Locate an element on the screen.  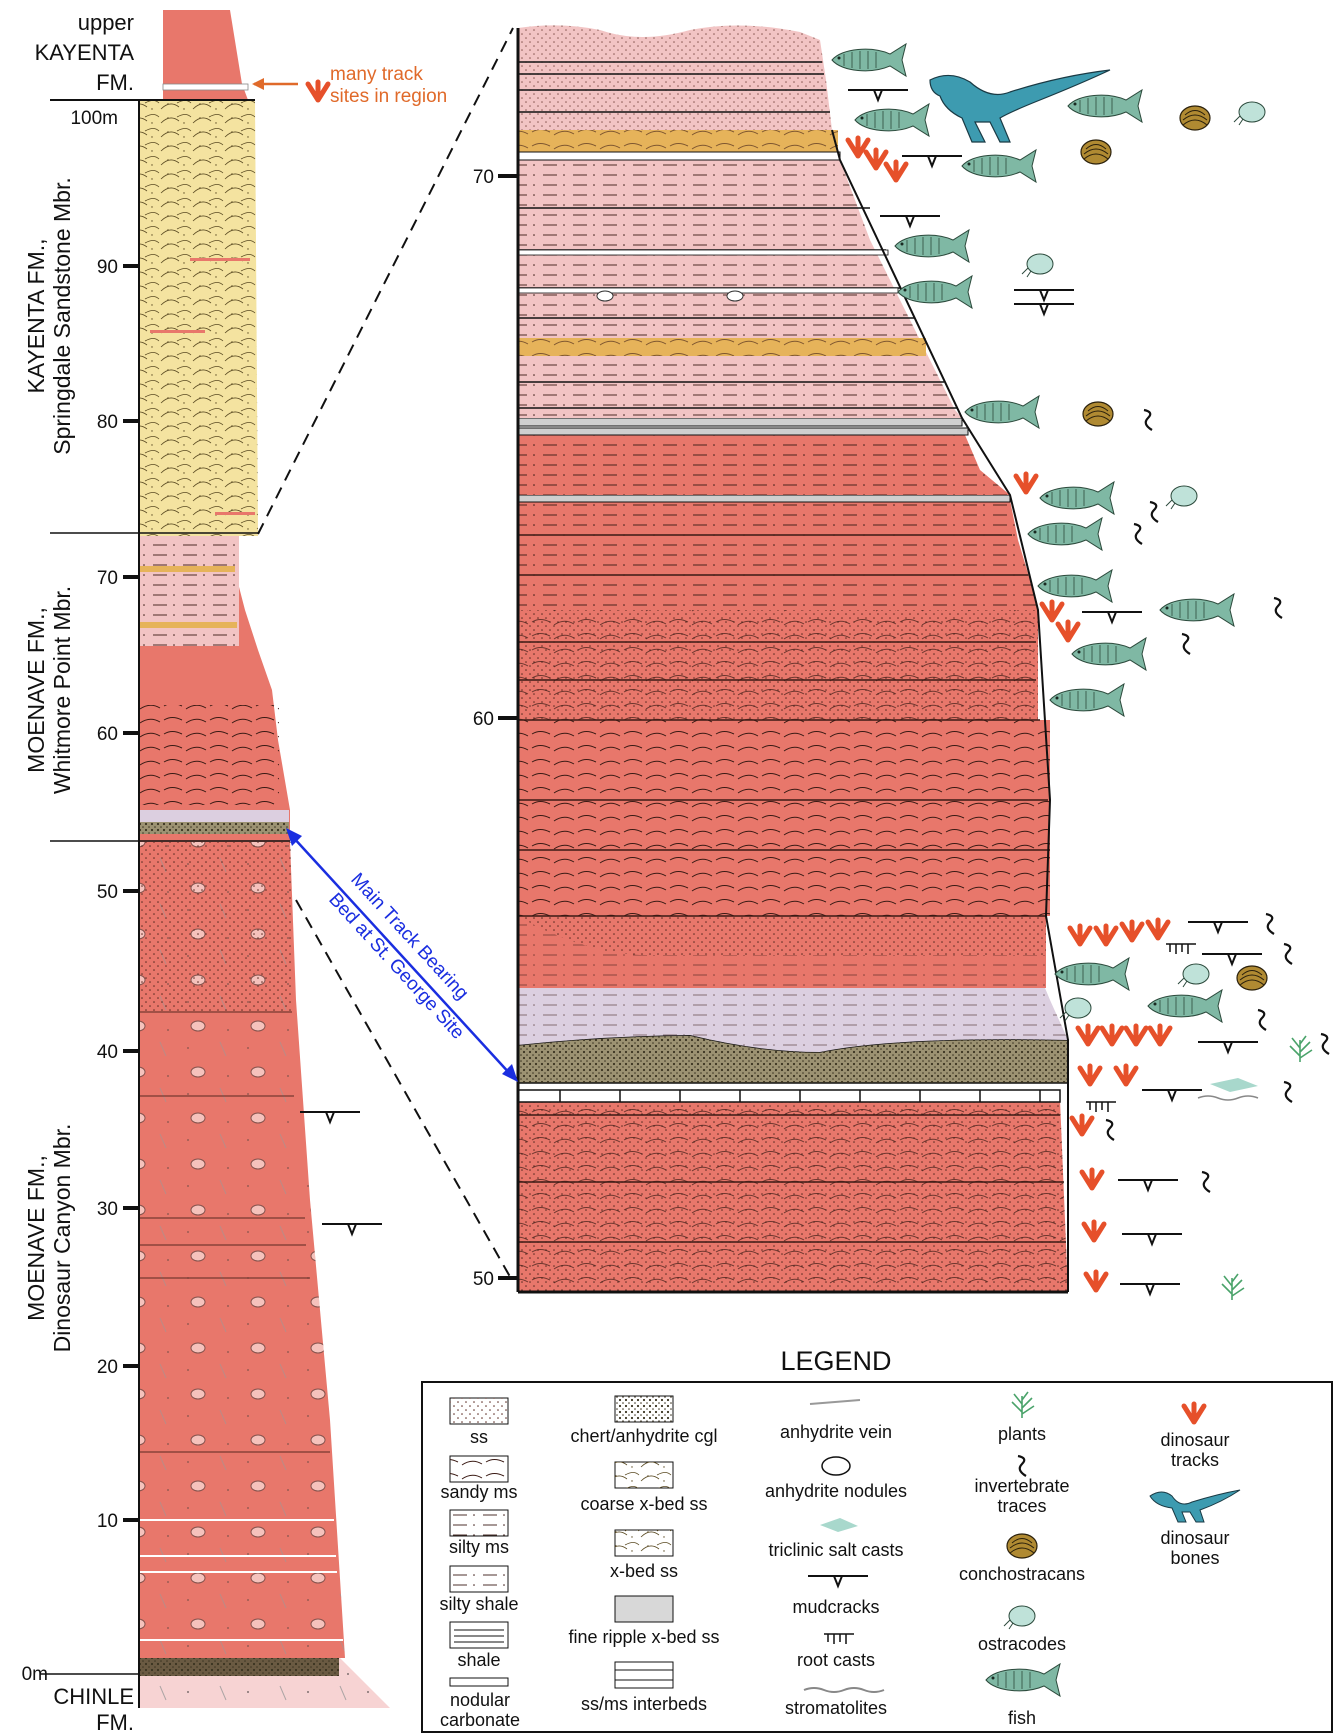
legend-label: nodular carbonate is located at coordinates (480, 1710).